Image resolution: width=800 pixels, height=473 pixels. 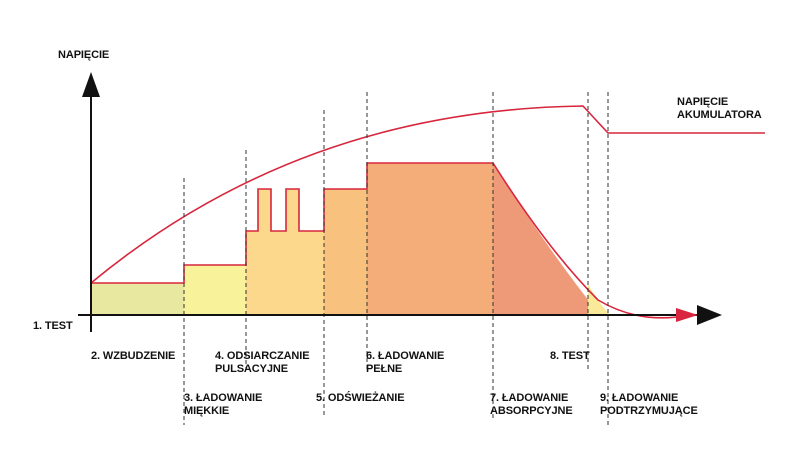 I want to click on stage-label-3: 3. ŁADOWANIE MIĘKKIE, so click(x=223, y=404).